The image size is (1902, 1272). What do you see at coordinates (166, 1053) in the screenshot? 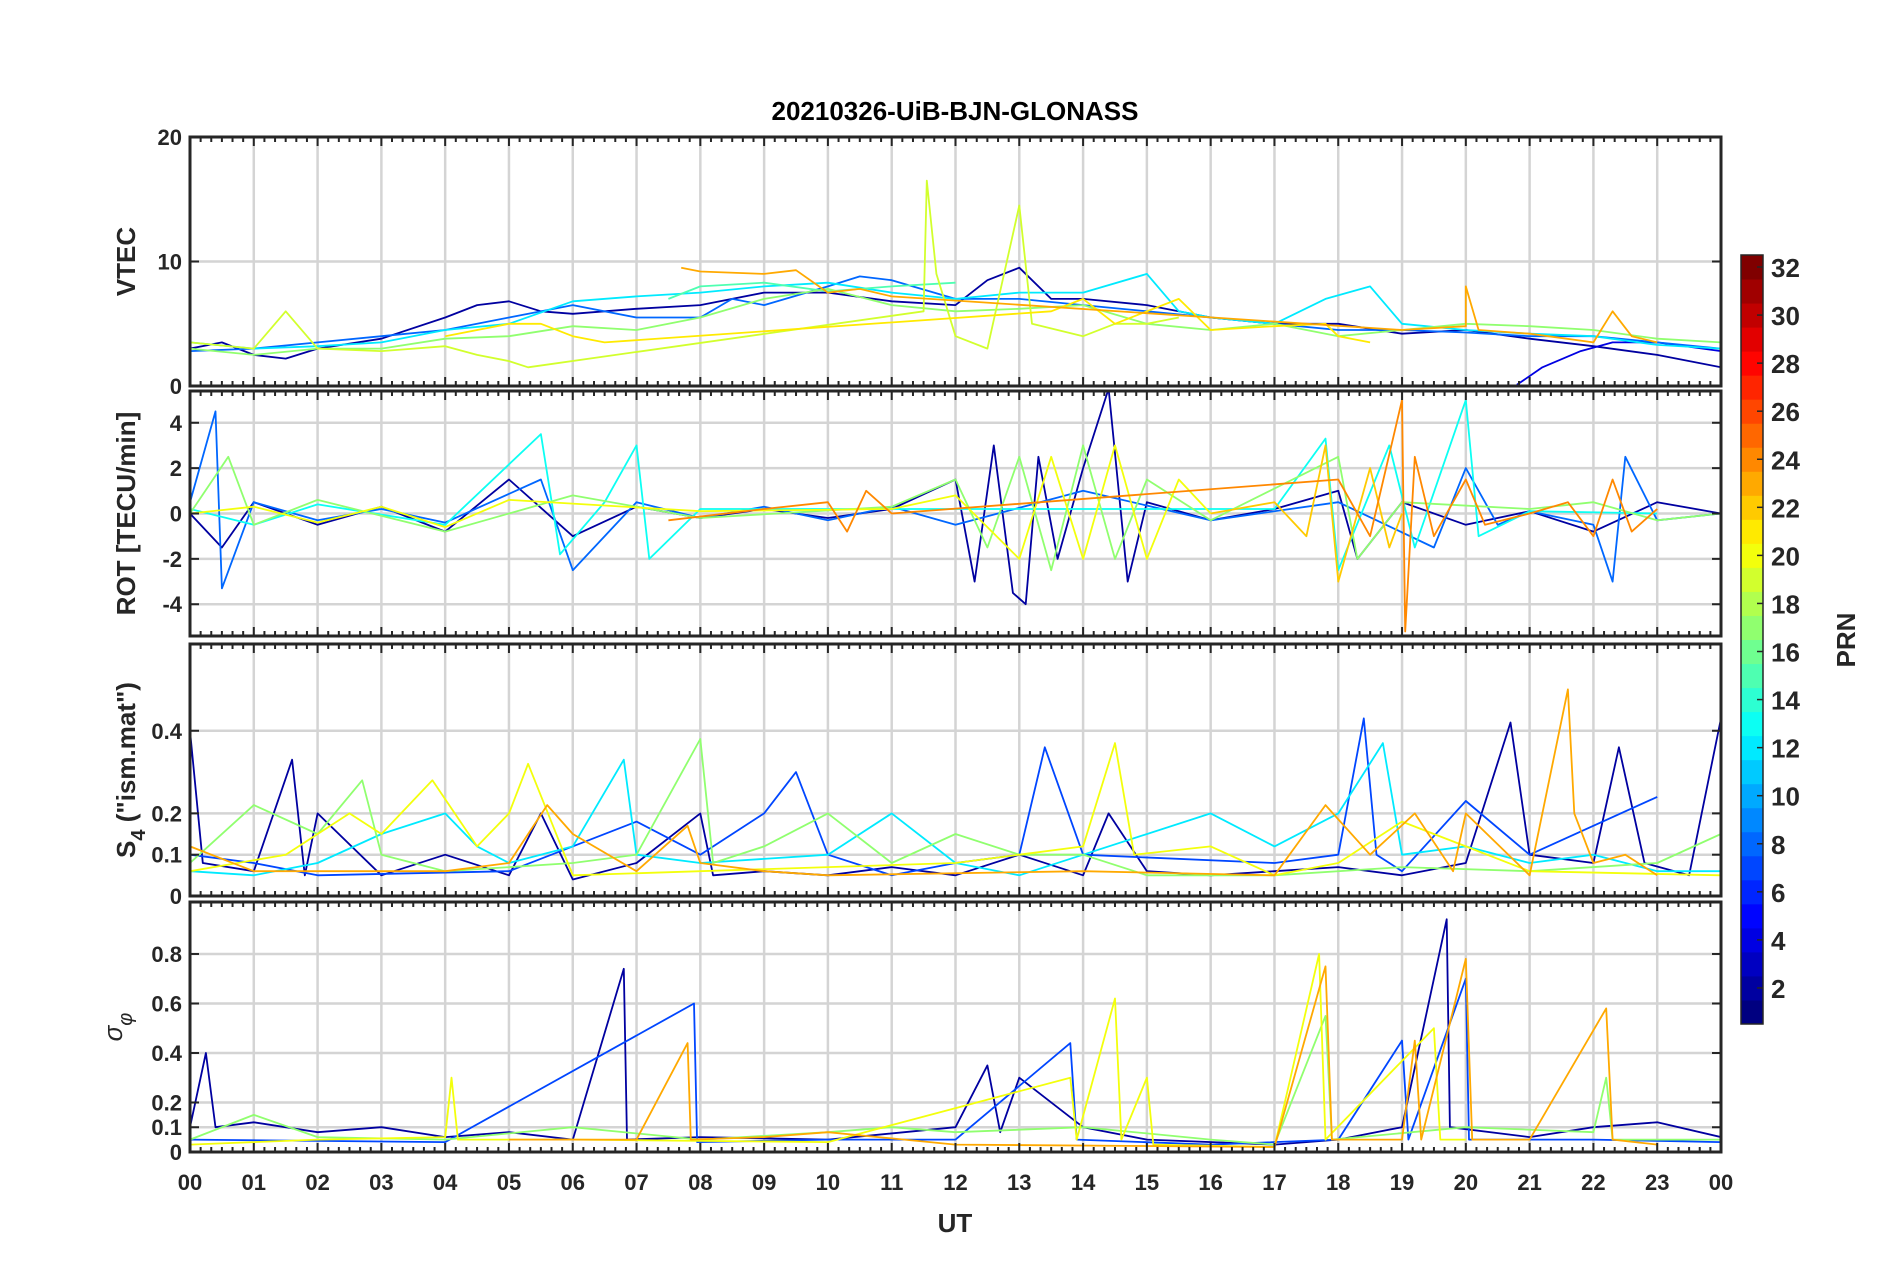
I see `y-tick-label: 0.4` at bounding box center [166, 1053].